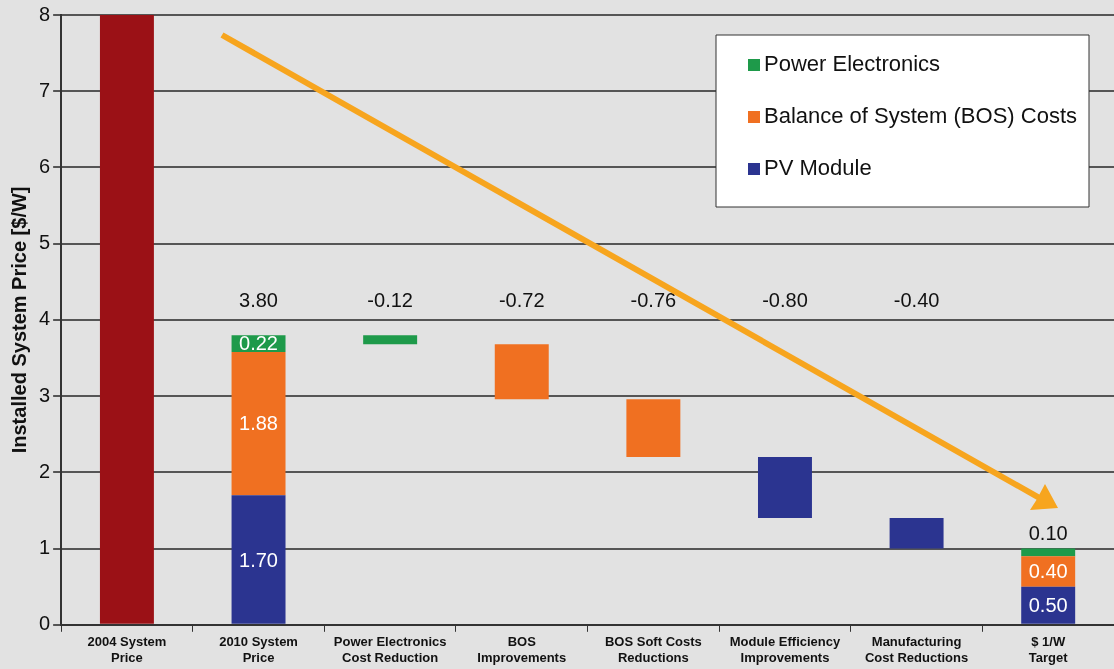 This screenshot has width=1114, height=669. What do you see at coordinates (45, 242) in the screenshot?
I see `y-tick-label: 5` at bounding box center [45, 242].